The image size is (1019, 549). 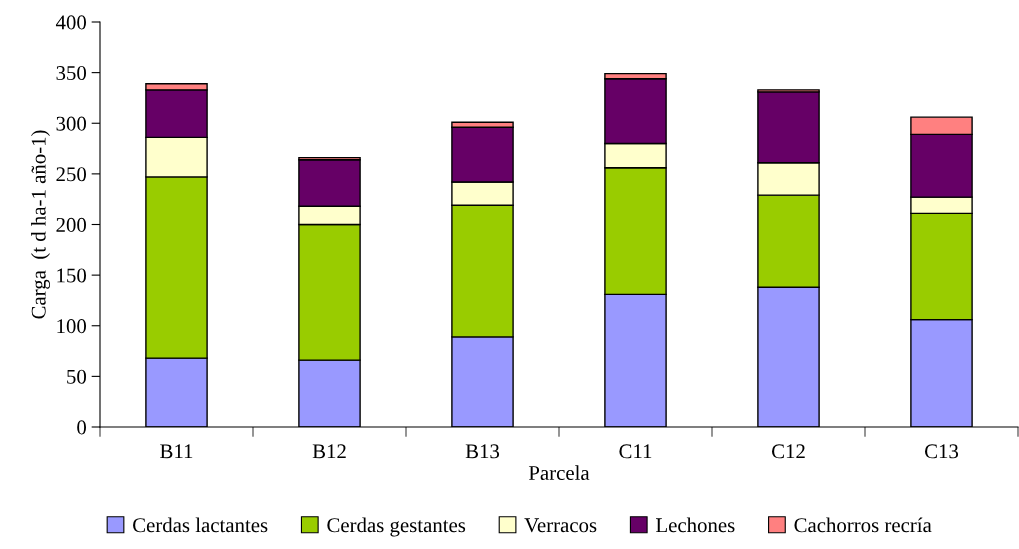 What do you see at coordinates (396, 527) in the screenshot?
I see `legend-label: Cerdas gestantes` at bounding box center [396, 527].